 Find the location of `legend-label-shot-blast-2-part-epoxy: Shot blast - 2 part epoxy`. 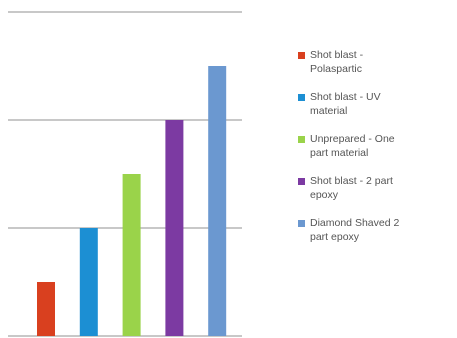

legend-label-shot-blast-2-part-epoxy: Shot blast - 2 part epoxy is located at coordinates (351, 188).